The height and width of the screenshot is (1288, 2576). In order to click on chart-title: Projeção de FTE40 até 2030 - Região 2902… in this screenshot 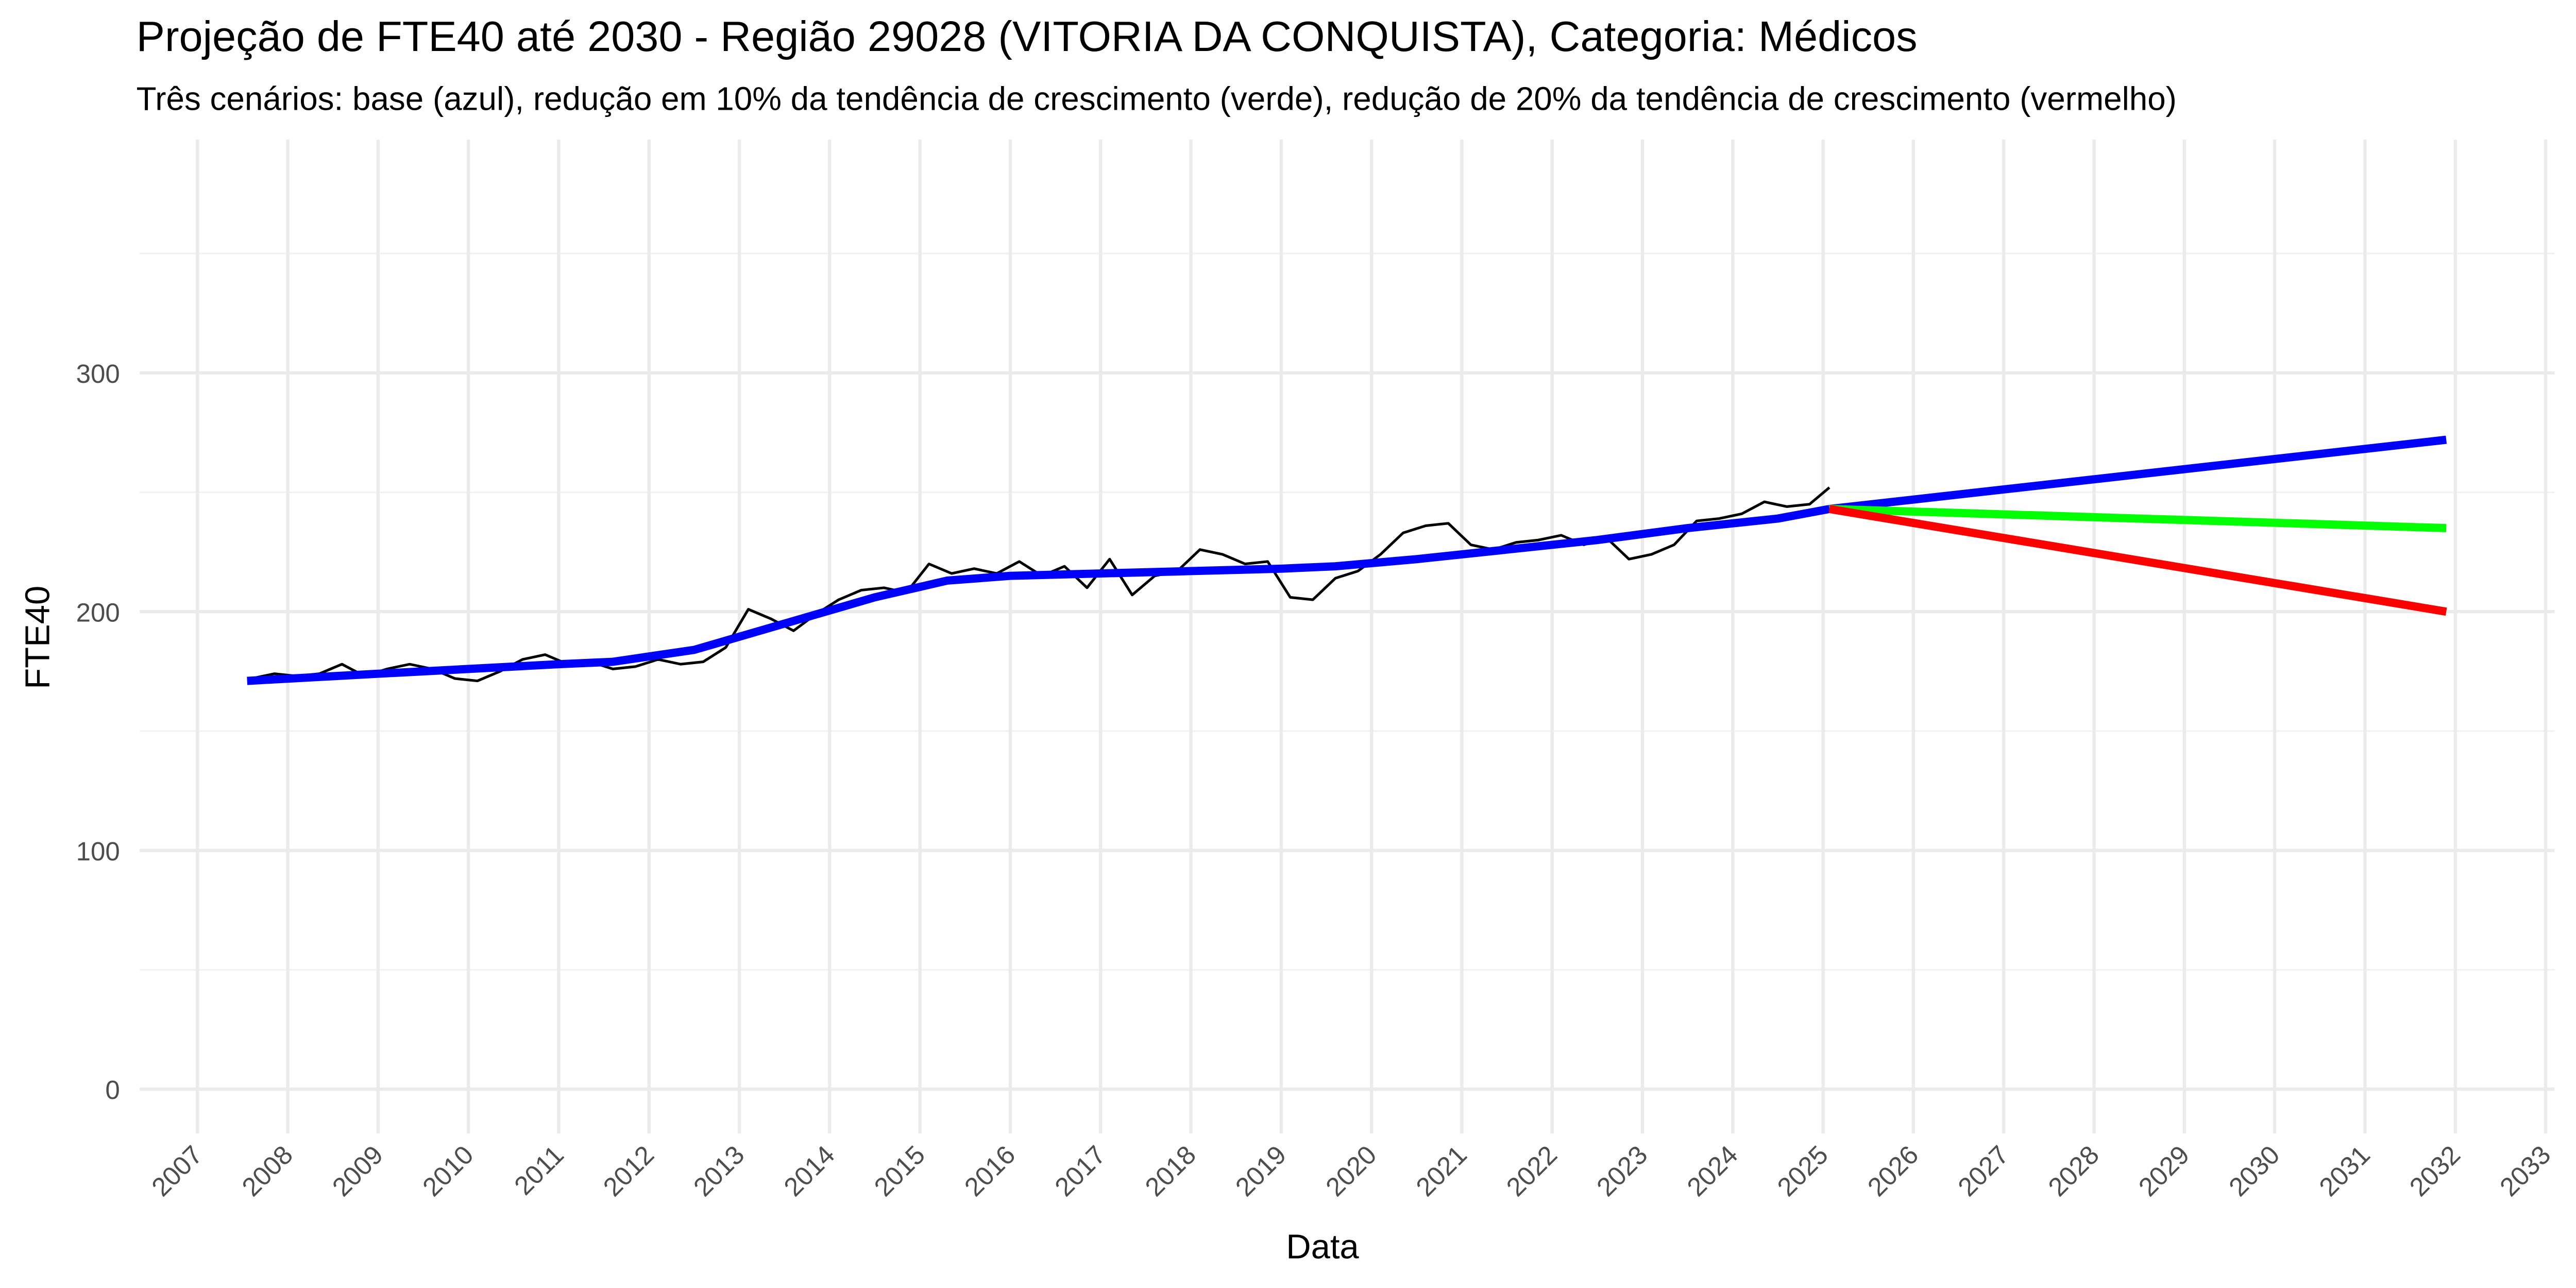, I will do `click(1027, 36)`.